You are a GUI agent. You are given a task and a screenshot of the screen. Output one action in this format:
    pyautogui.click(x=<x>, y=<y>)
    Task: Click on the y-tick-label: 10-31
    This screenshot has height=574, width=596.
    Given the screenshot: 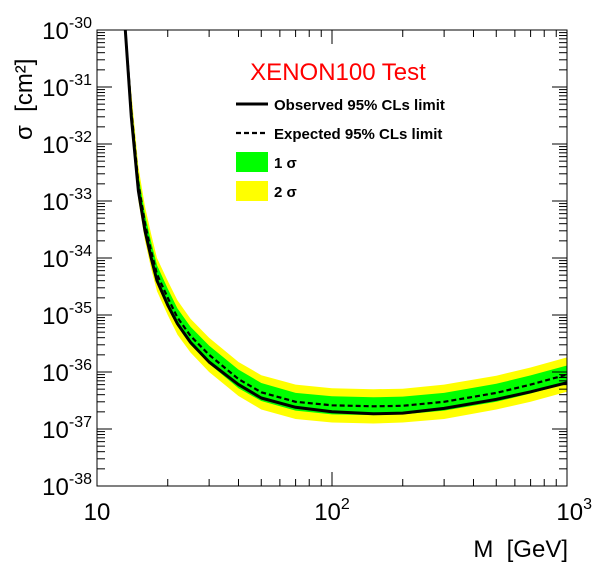 What is the action you would take?
    pyautogui.click(x=67, y=87)
    